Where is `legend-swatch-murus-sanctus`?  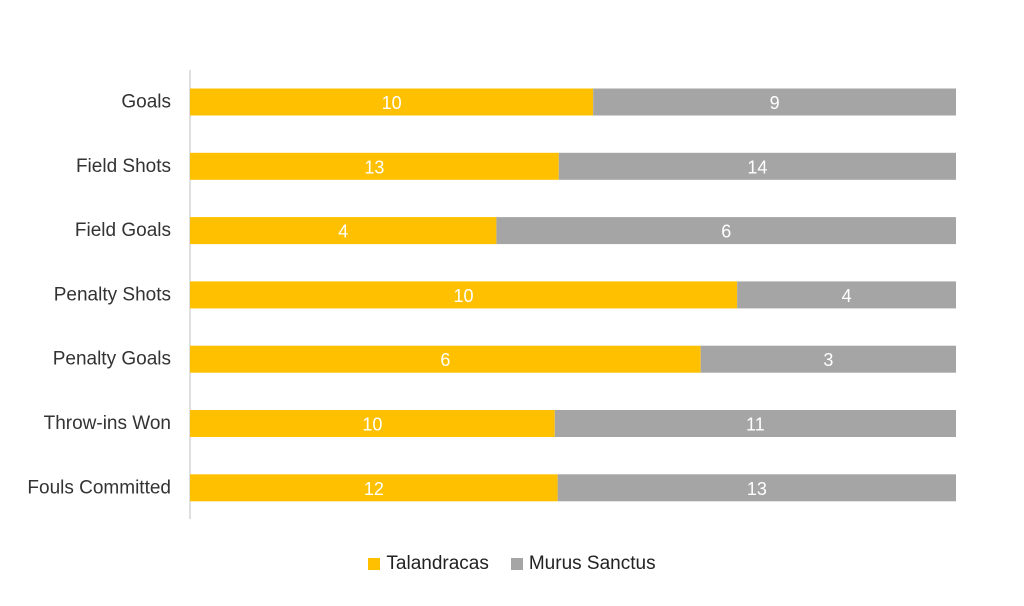 legend-swatch-murus-sanctus is located at coordinates (516, 564).